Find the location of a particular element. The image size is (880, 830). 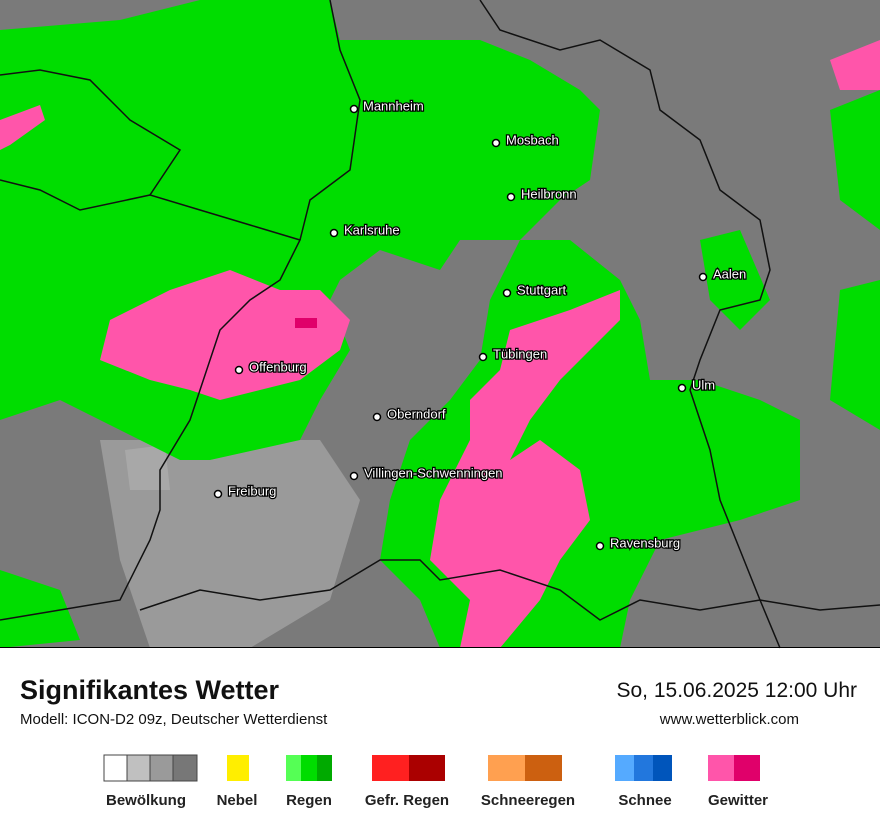

legend-label: Gefr. Regen is located at coordinates (407, 800).